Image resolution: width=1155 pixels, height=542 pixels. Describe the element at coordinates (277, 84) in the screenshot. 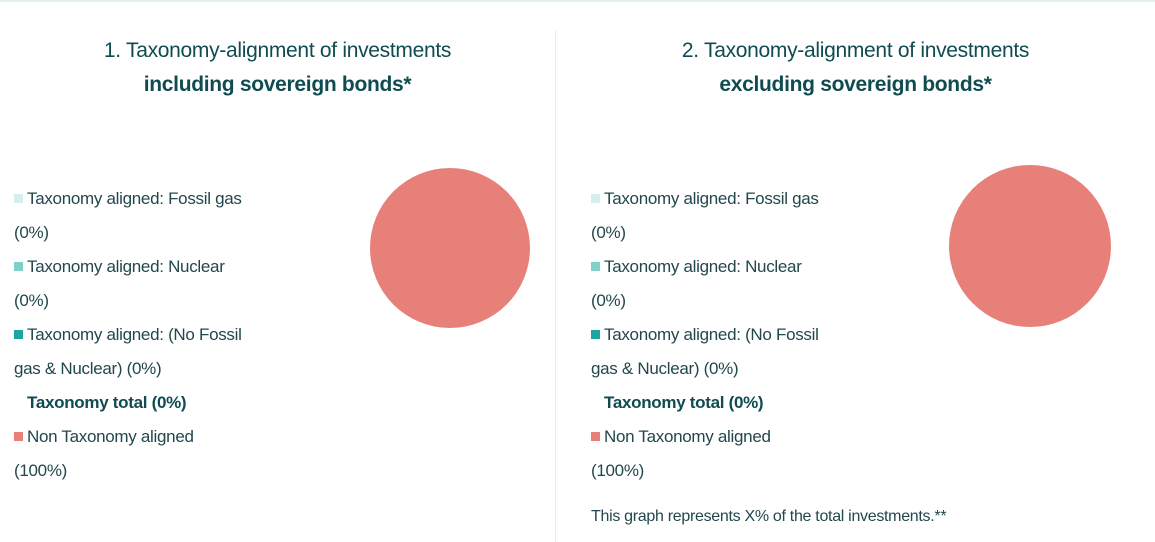

I see `chart-subtitle: including sovereign bonds*` at that location.